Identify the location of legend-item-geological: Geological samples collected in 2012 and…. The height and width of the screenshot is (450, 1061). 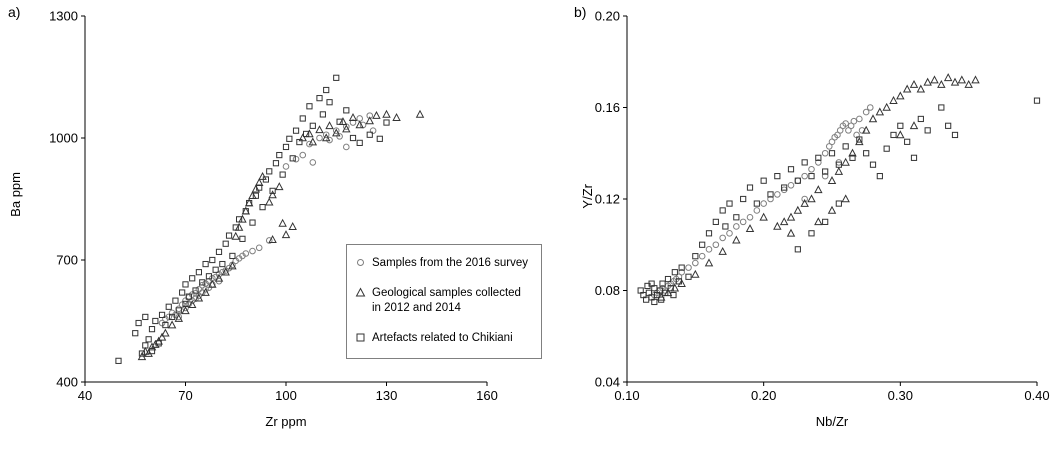
(444, 301).